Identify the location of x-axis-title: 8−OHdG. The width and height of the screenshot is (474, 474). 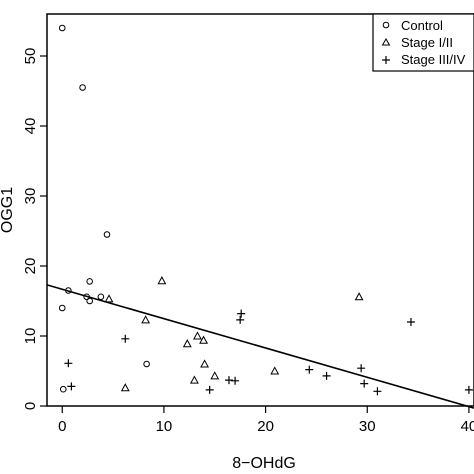
(264, 463).